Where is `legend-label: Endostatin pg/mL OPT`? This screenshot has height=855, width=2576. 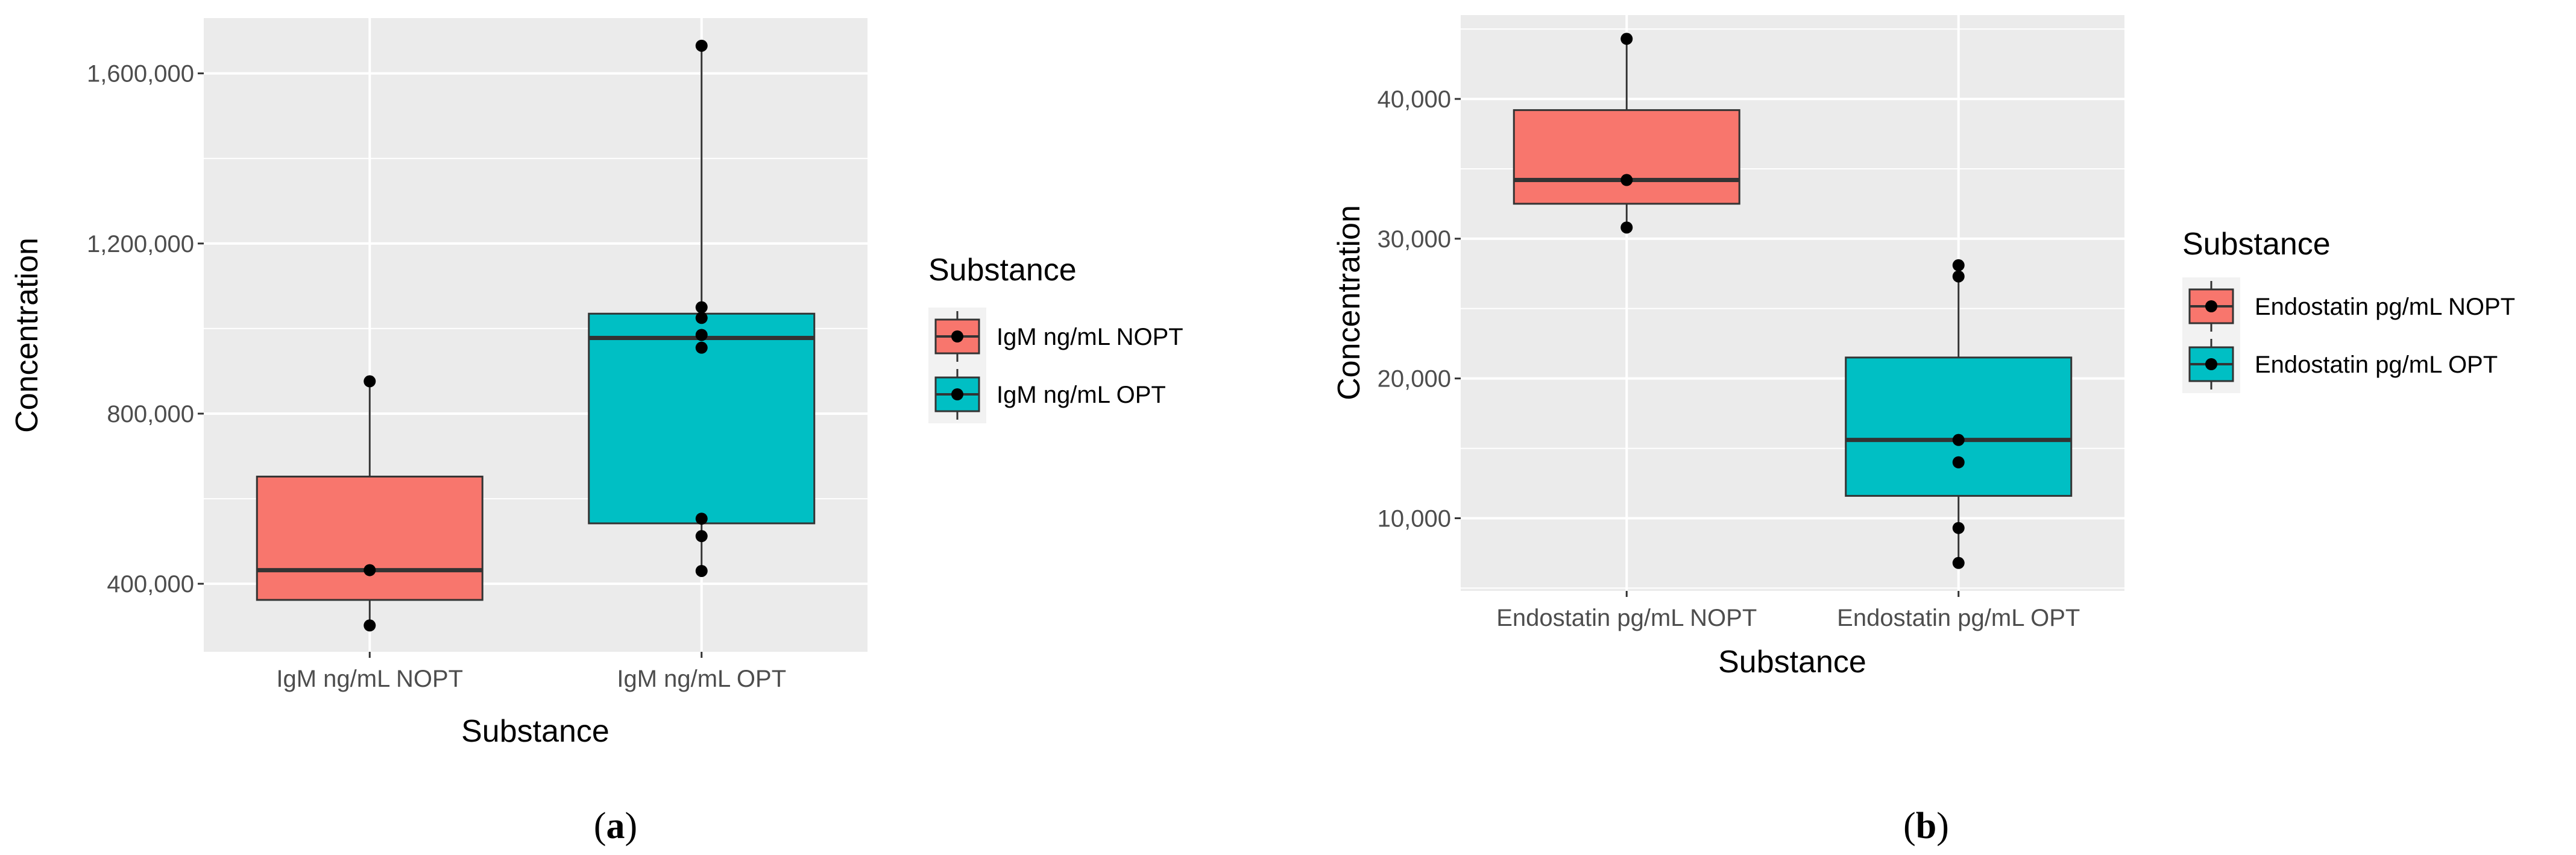
legend-label: Endostatin pg/mL OPT is located at coordinates (2376, 365).